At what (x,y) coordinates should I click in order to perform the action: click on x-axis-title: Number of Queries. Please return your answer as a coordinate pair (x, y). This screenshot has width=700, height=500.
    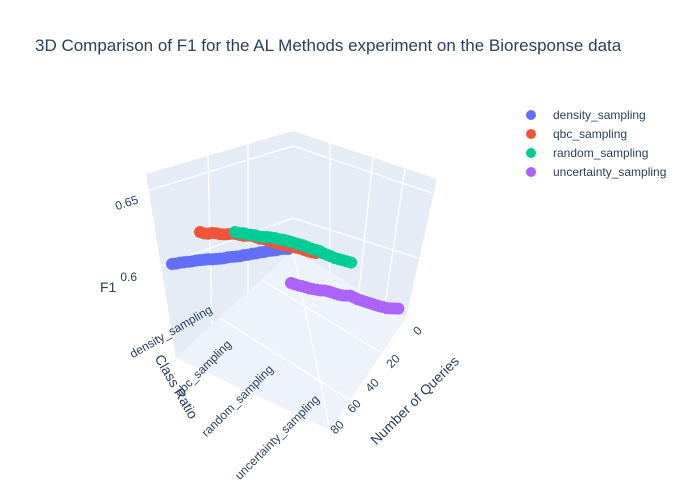
    Looking at the image, I should click on (414, 400).